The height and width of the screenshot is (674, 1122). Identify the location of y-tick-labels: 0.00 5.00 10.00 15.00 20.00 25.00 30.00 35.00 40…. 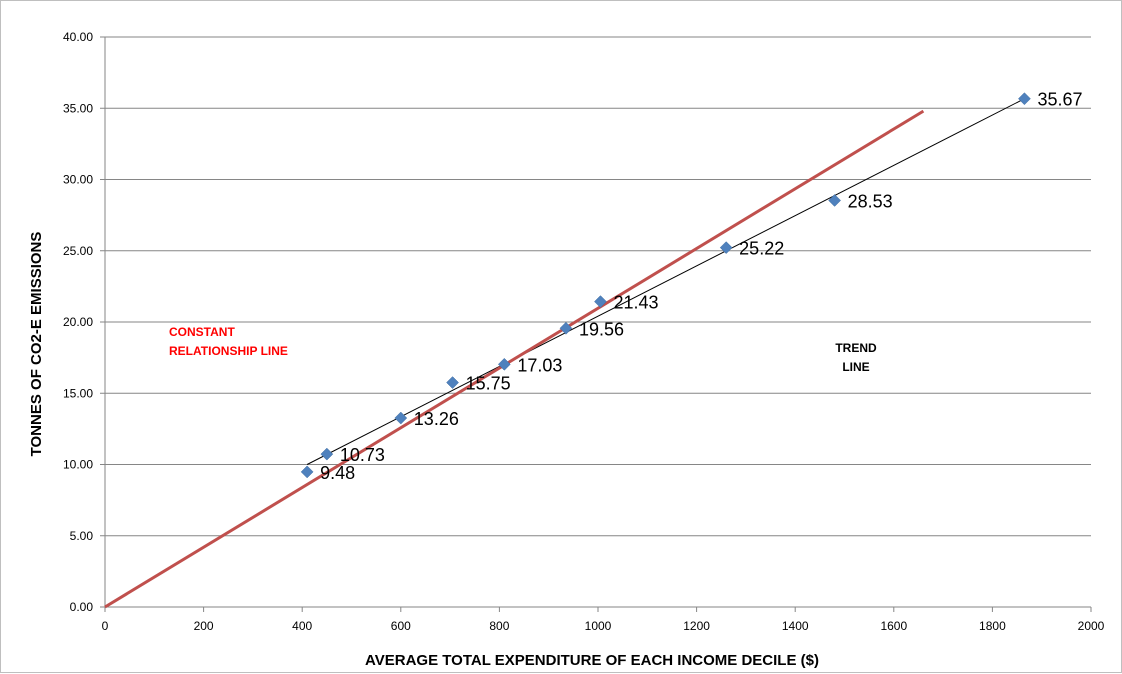
(78, 322).